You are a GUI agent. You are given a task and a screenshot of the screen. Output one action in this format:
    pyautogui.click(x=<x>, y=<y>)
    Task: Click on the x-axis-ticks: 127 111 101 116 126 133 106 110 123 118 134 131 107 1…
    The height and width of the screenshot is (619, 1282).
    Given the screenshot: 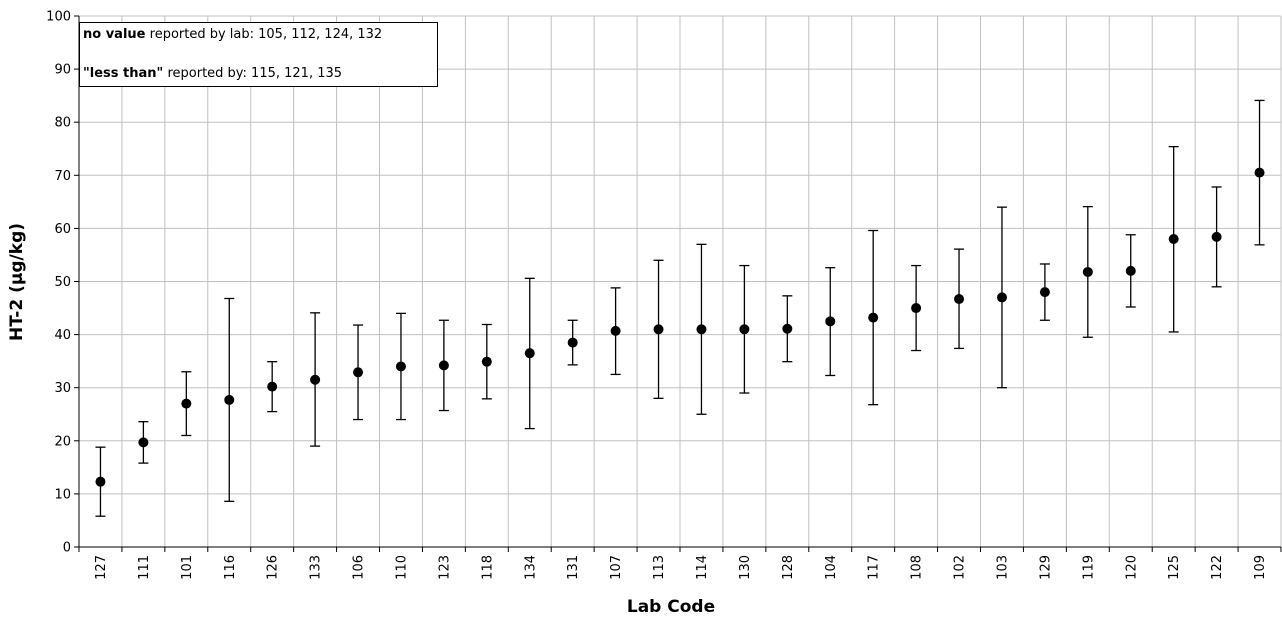 What is the action you would take?
    pyautogui.click(x=680, y=563)
    